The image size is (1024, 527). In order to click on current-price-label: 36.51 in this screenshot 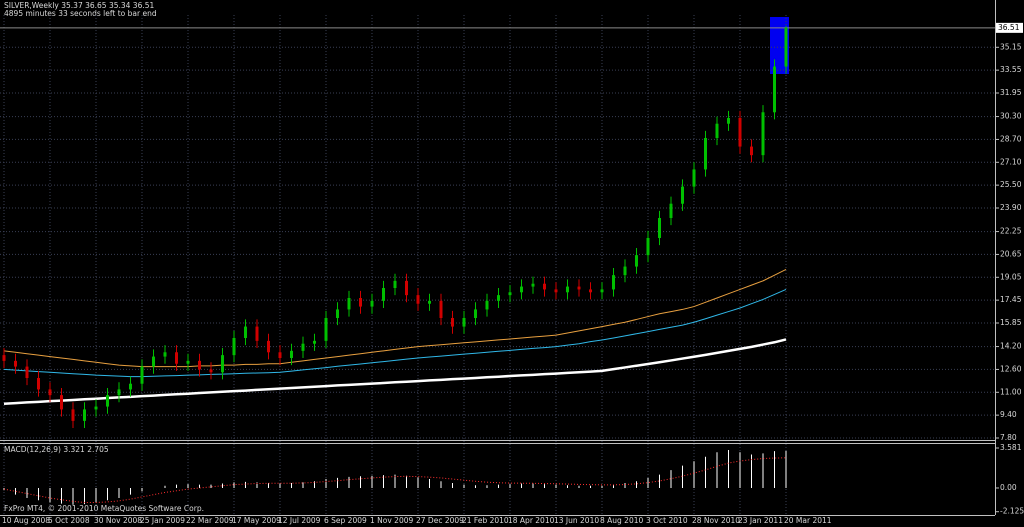, I will do `click(1009, 27)`.